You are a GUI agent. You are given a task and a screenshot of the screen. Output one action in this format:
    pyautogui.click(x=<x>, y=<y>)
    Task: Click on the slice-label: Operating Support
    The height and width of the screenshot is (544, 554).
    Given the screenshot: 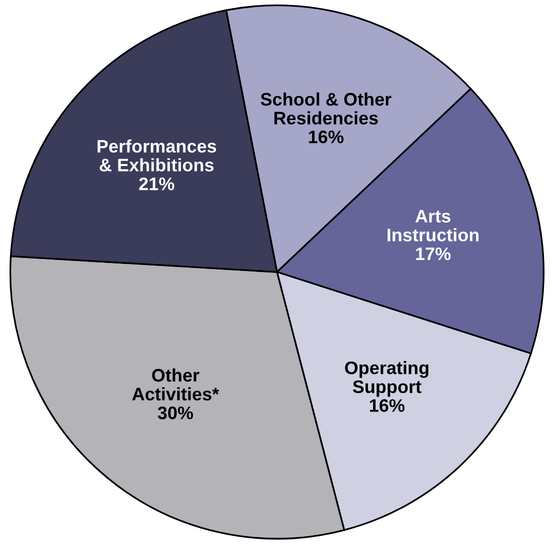 What is the action you would take?
    pyautogui.click(x=386, y=379)
    